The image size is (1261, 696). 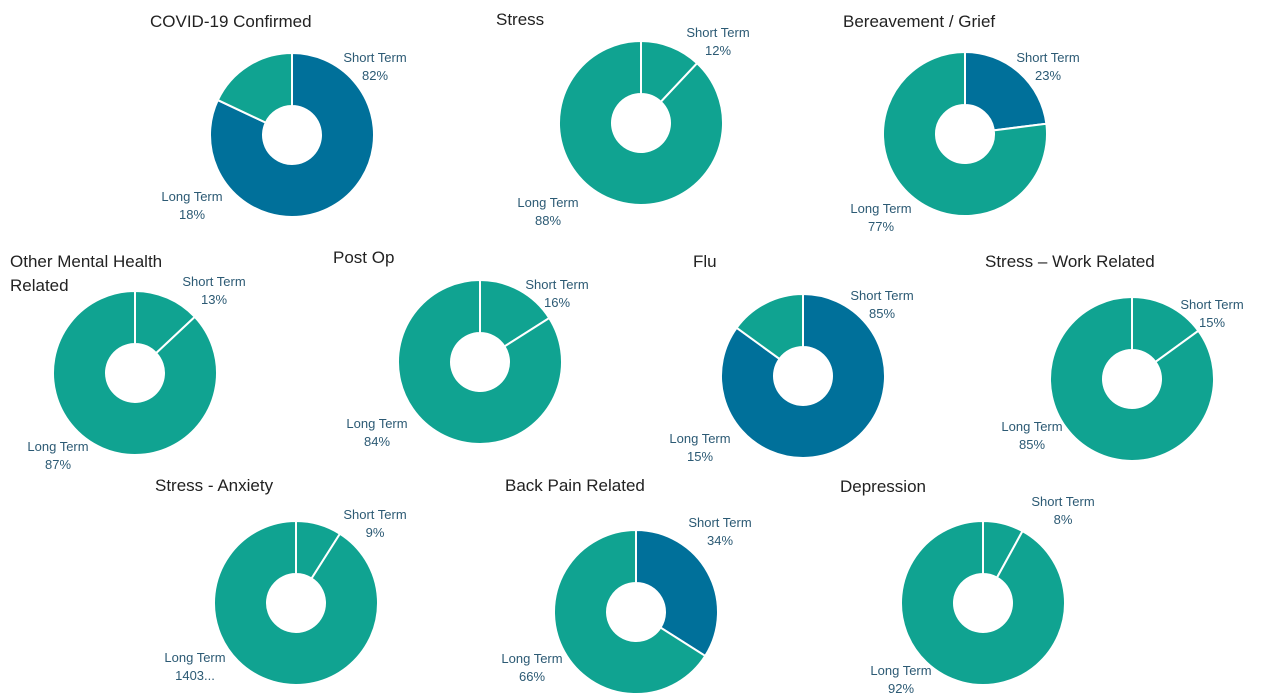 What do you see at coordinates (375, 75) in the screenshot?
I see `value-label: 82%` at bounding box center [375, 75].